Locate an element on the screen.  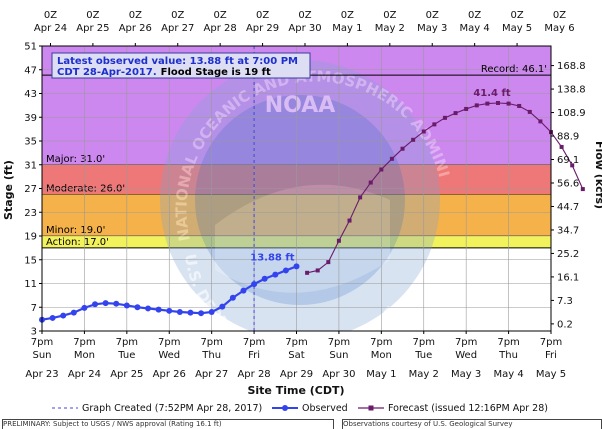
left-tick-label: 31 is located at coordinates (30, 165).